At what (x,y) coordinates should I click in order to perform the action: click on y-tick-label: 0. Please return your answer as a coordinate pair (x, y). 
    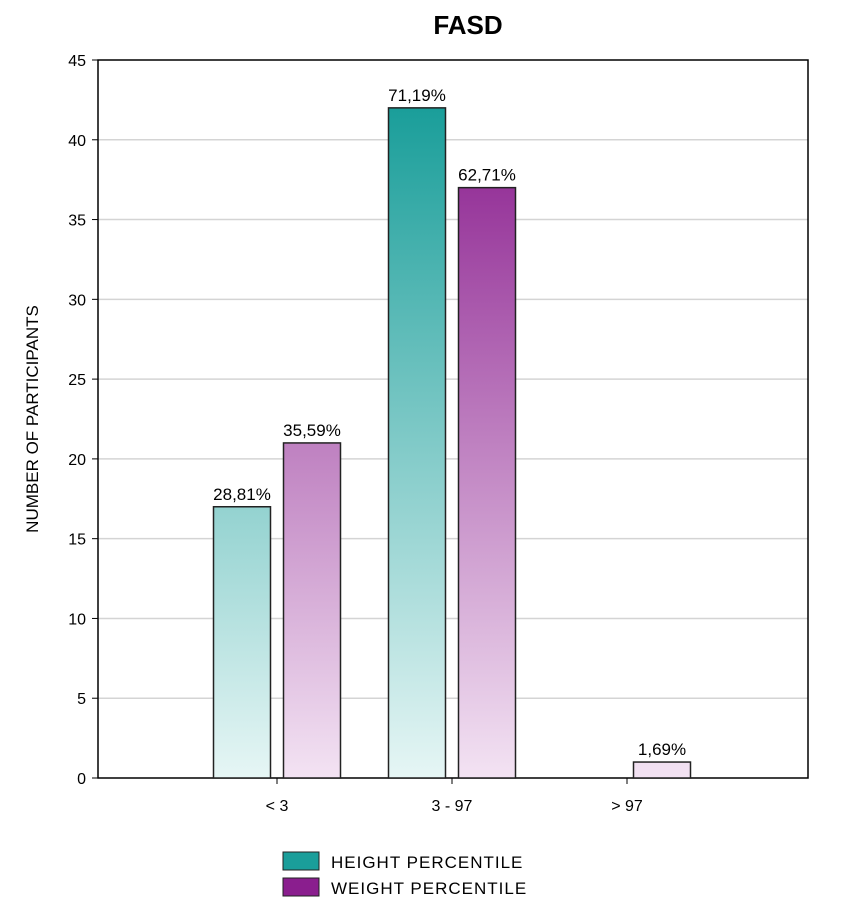
    Looking at the image, I should click on (81, 779).